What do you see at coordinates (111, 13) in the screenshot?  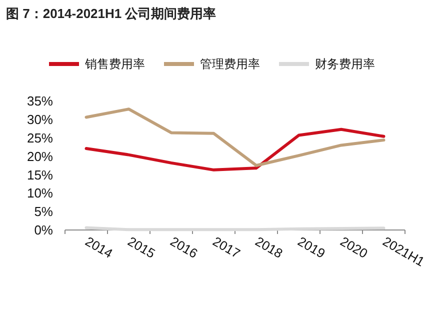 I see `chart-title: 图 7：2014-2021H1 公司期间费用率` at bounding box center [111, 13].